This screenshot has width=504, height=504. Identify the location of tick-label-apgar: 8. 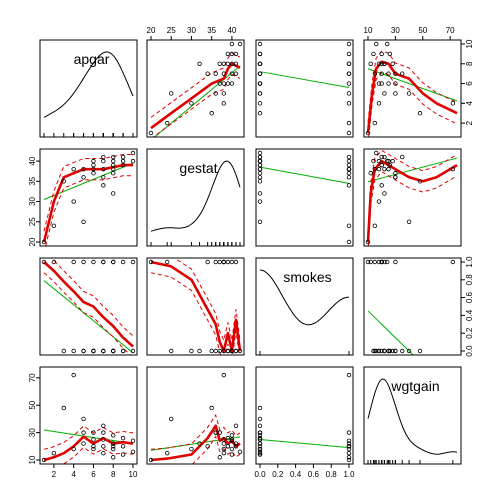
(469, 63).